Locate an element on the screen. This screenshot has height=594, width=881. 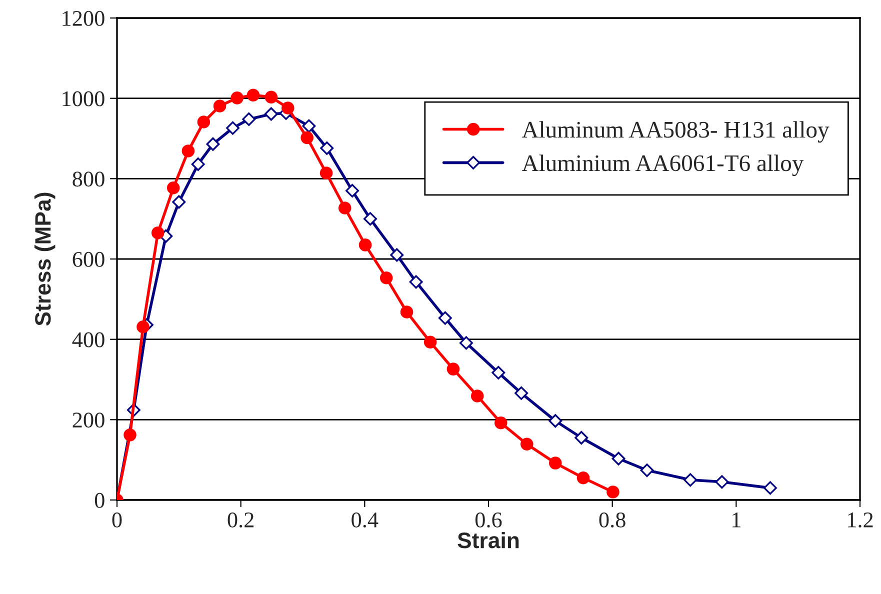
y-tick-label: 0 is located at coordinates (99, 500).